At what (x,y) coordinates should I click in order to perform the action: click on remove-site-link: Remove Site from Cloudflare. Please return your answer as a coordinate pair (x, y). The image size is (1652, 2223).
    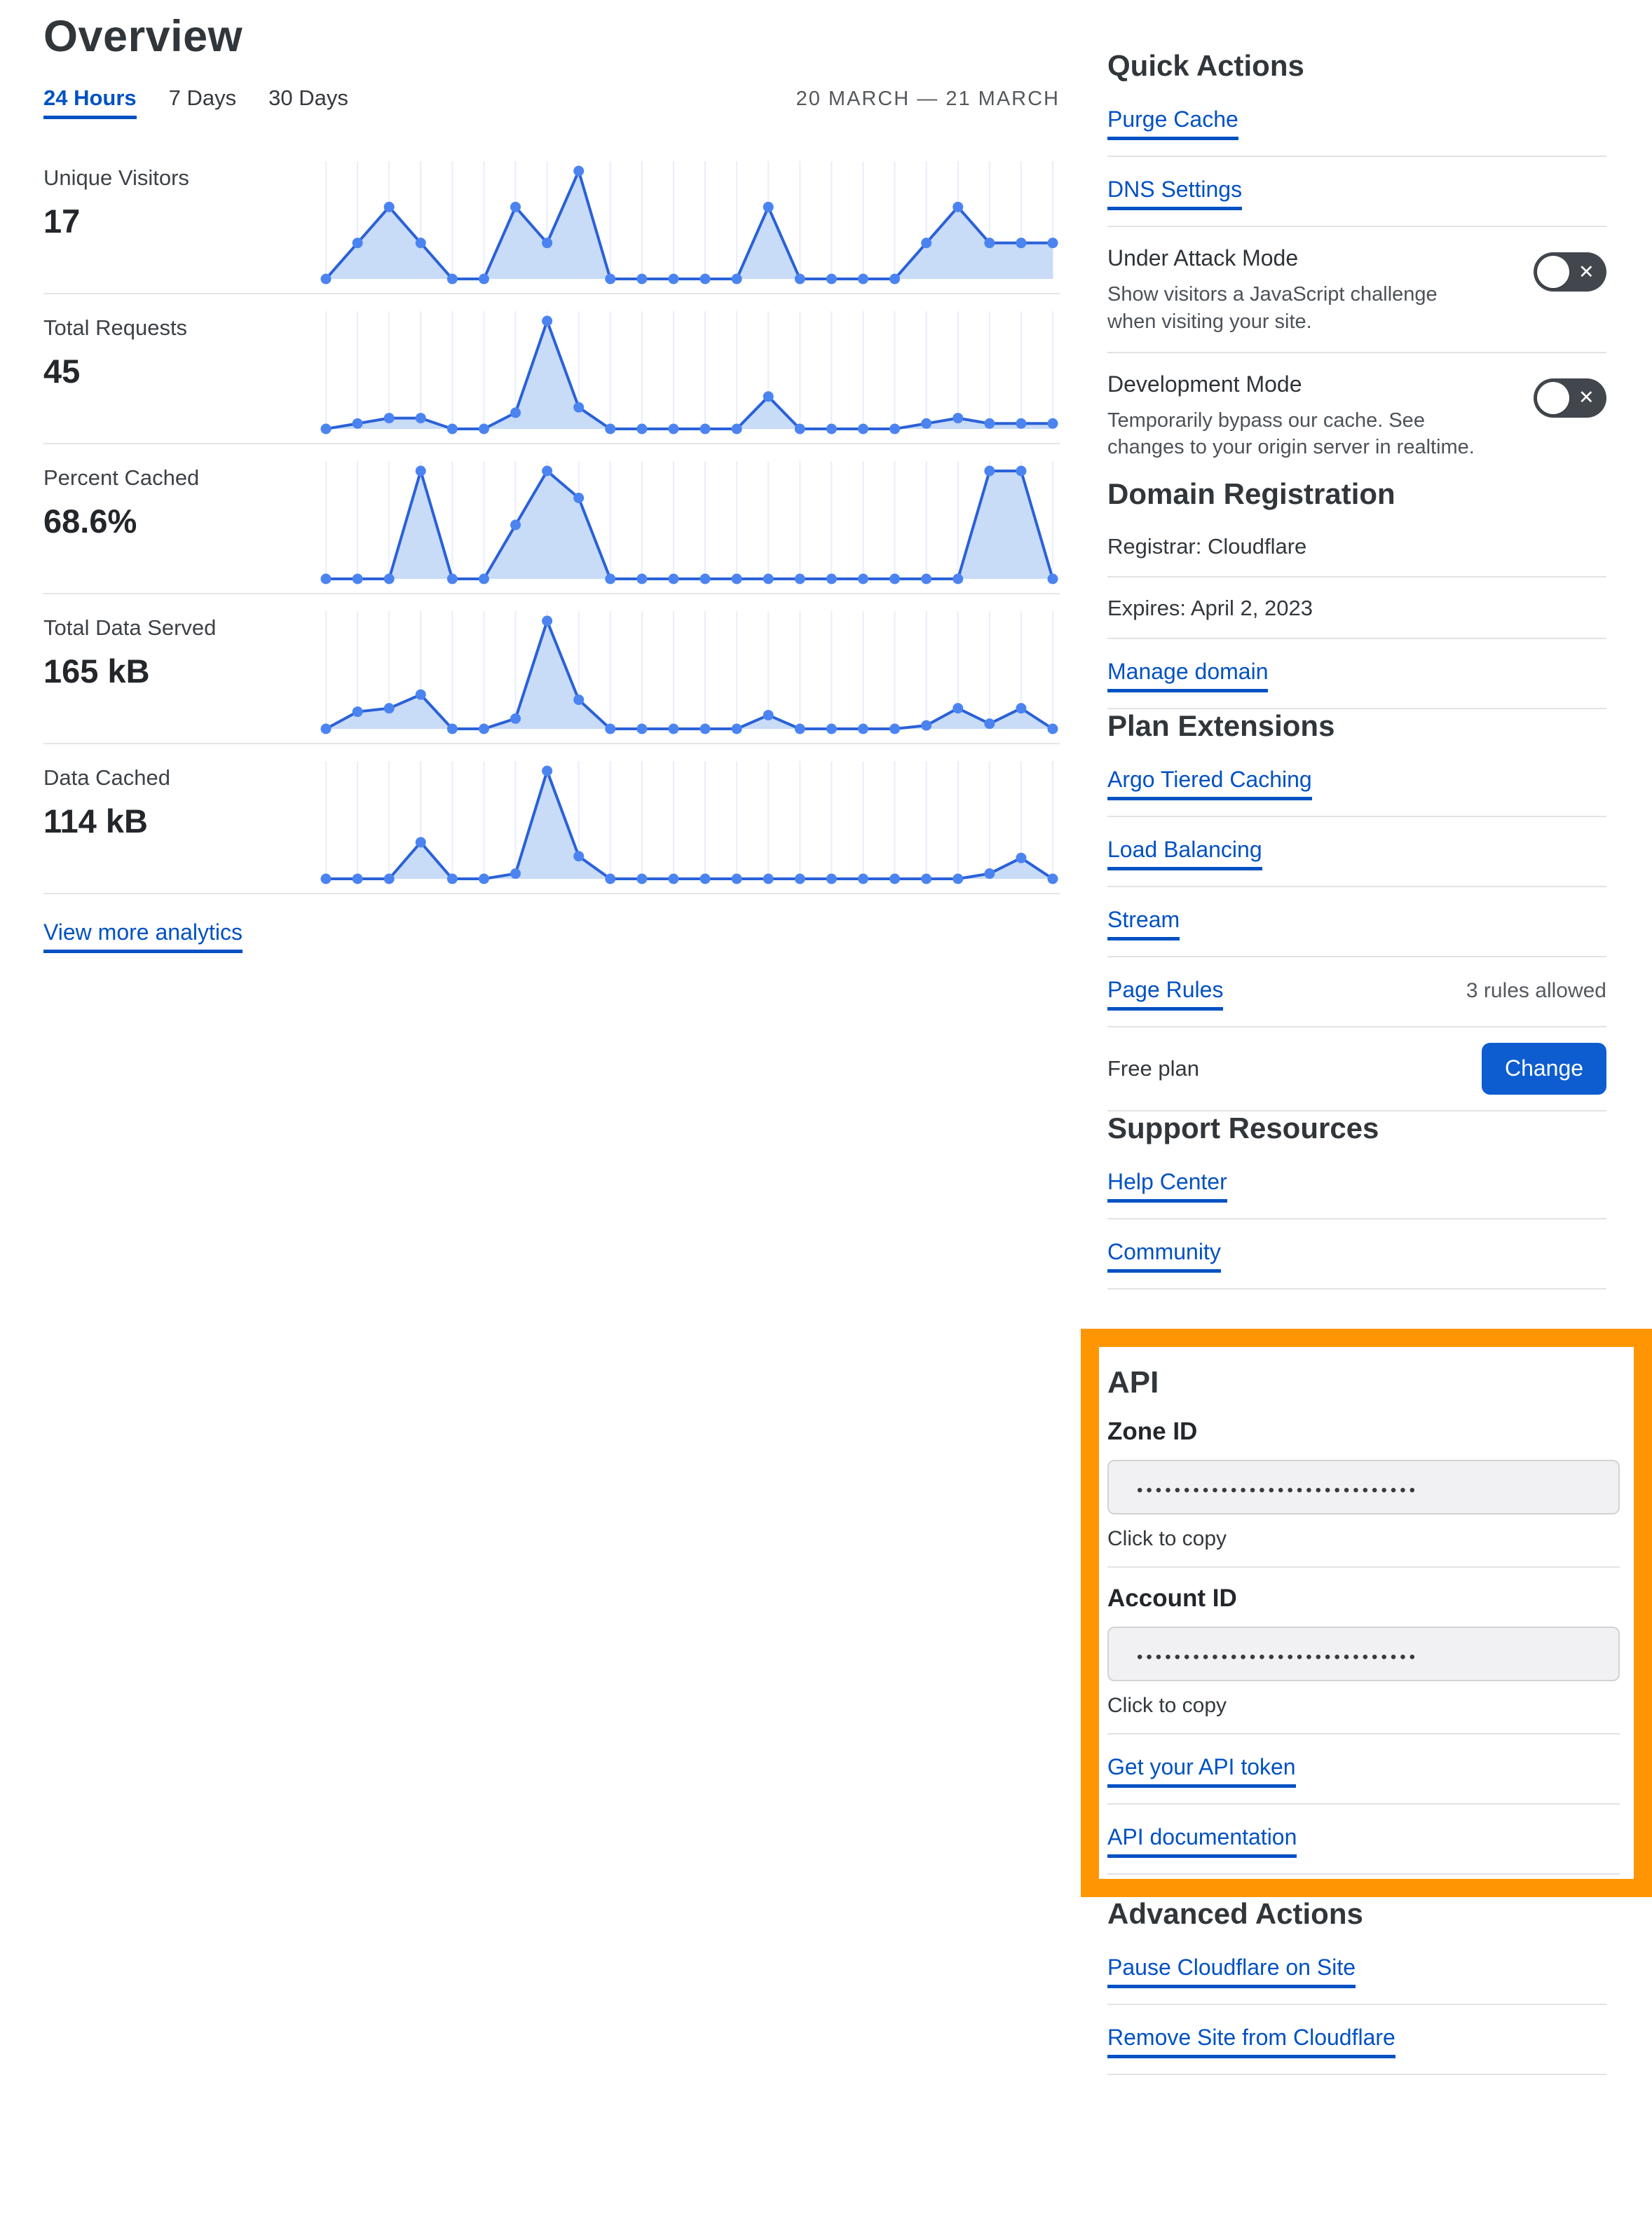
    Looking at the image, I should click on (1251, 2042).